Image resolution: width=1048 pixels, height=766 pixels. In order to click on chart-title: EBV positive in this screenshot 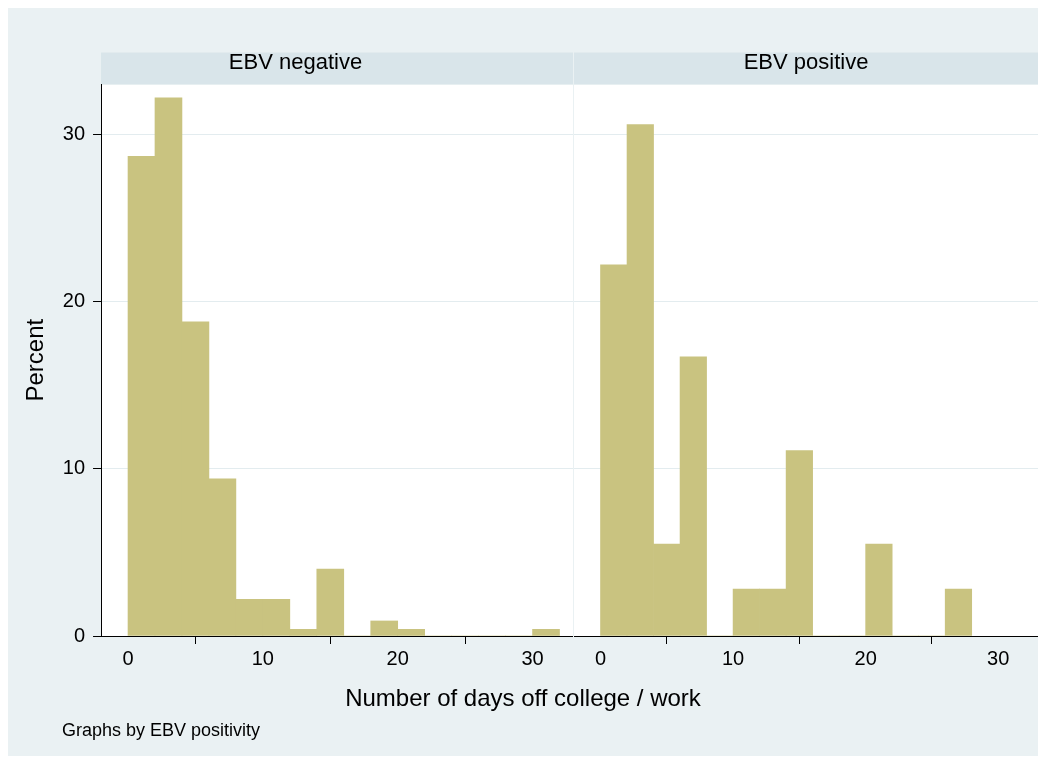, I will do `click(806, 62)`.